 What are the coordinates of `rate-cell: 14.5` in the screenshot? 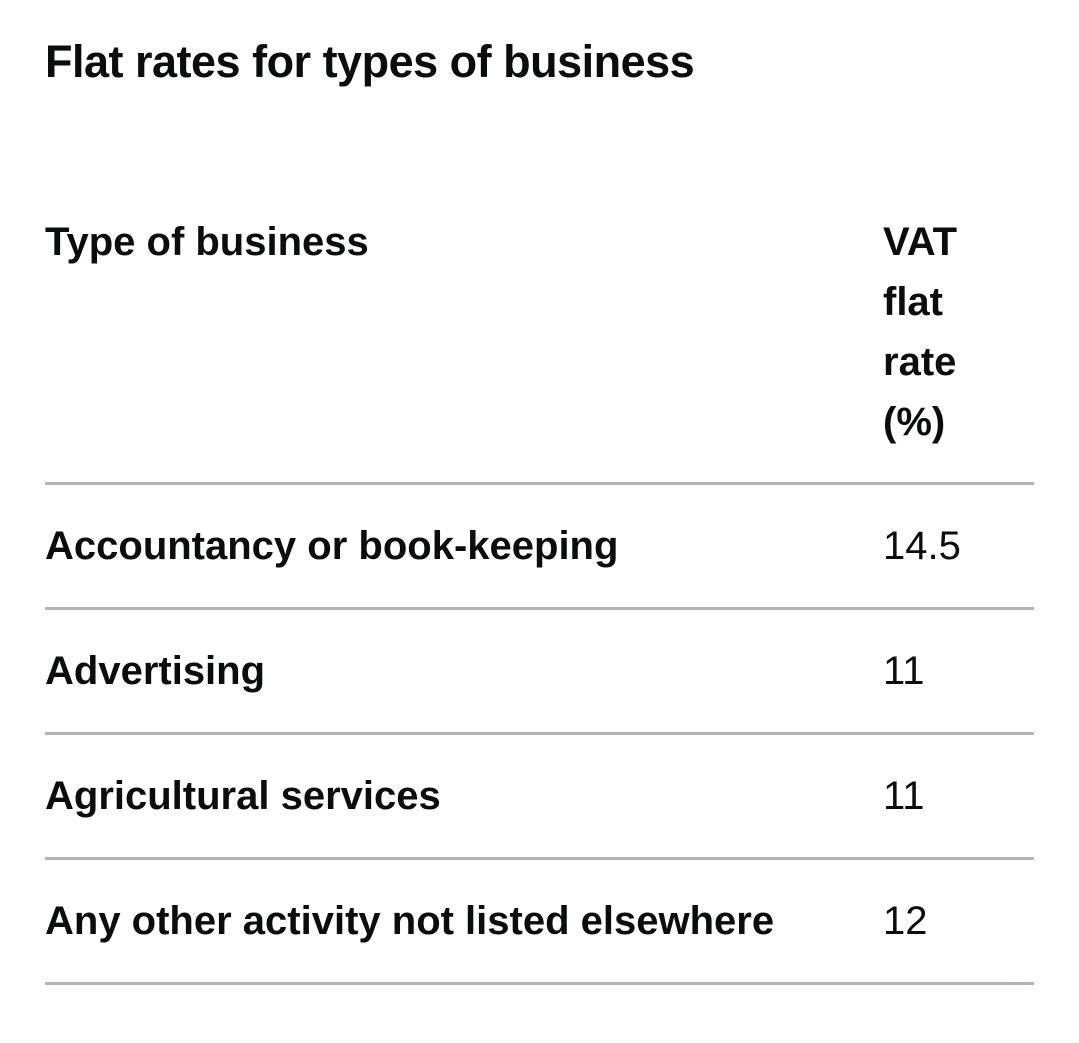 It's located at (958, 546).